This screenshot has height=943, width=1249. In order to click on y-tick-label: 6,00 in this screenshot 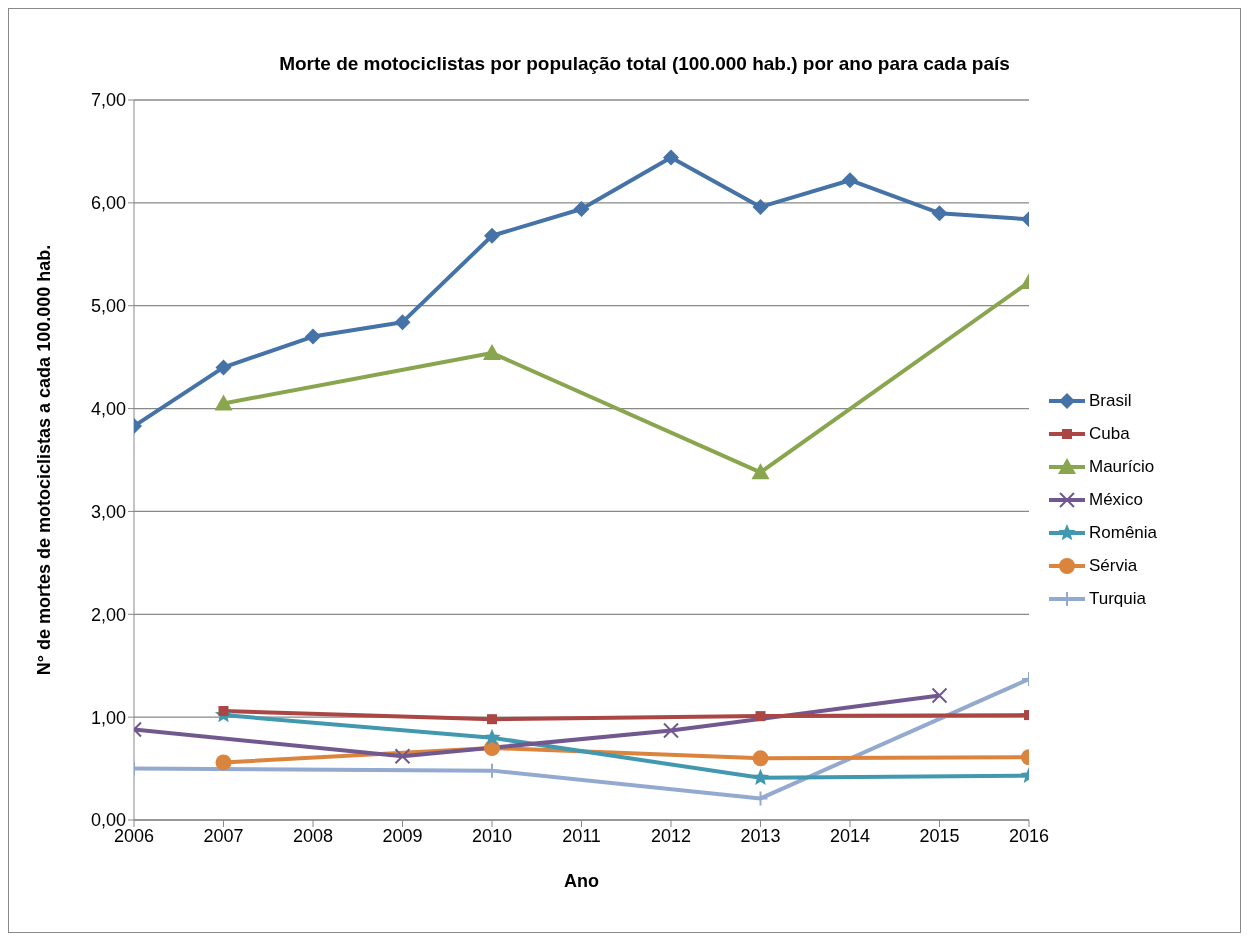, I will do `click(108, 203)`.